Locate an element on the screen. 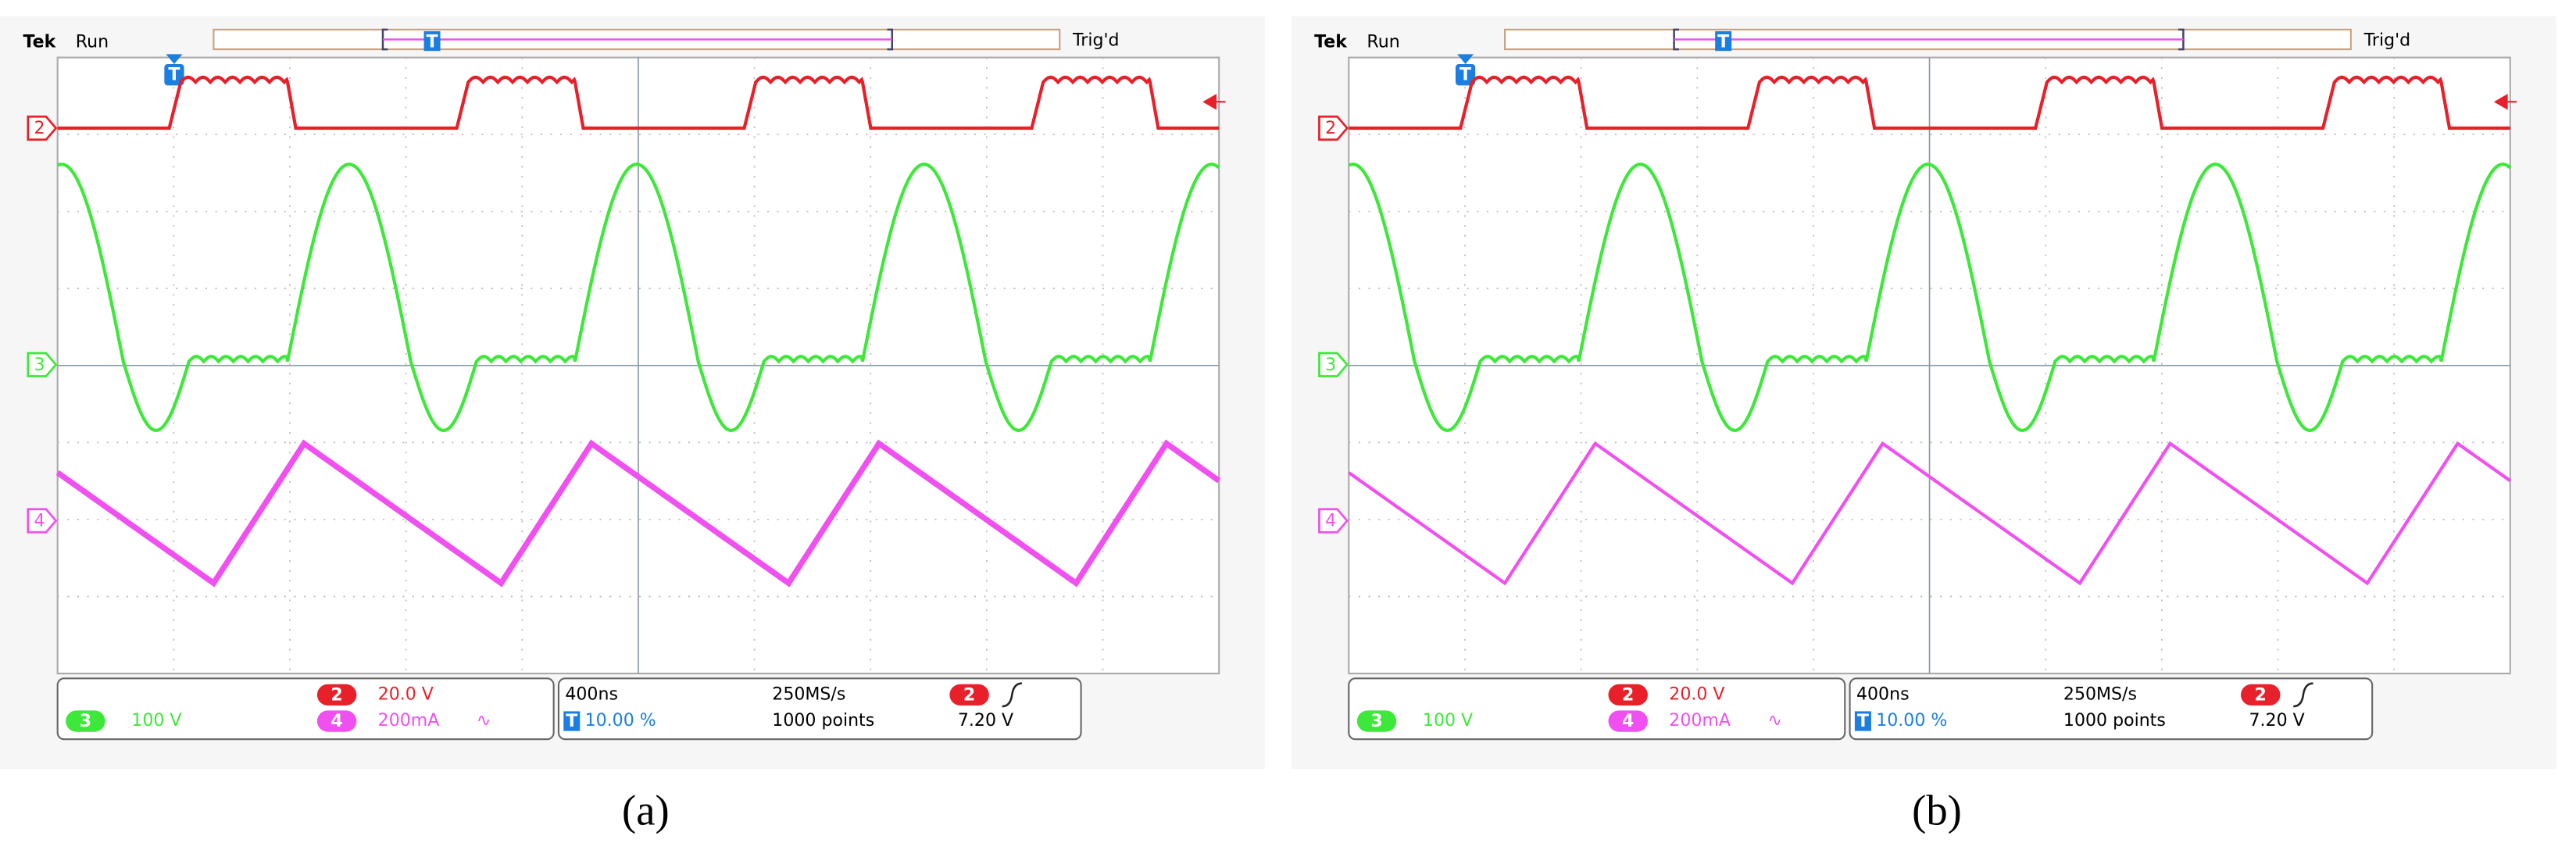  caption: (a) is located at coordinates (646, 810).